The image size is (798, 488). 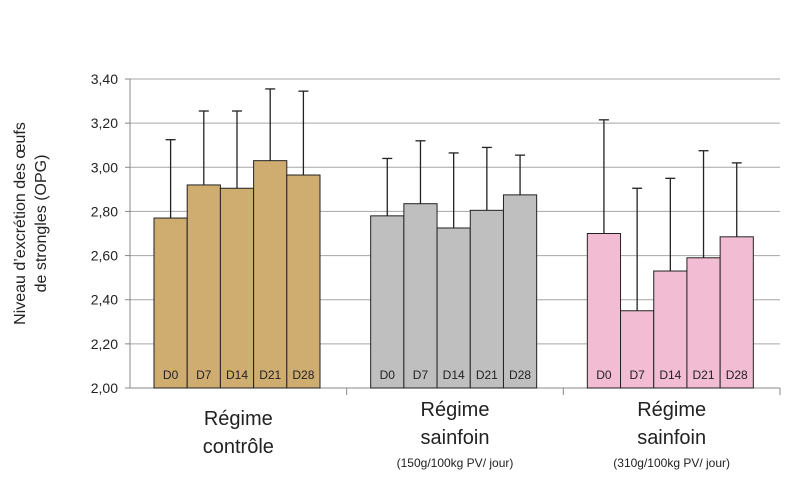 What do you see at coordinates (20, 223) in the screenshot?
I see `y-axis-label: Niveau d’excrétion des œufs` at bounding box center [20, 223].